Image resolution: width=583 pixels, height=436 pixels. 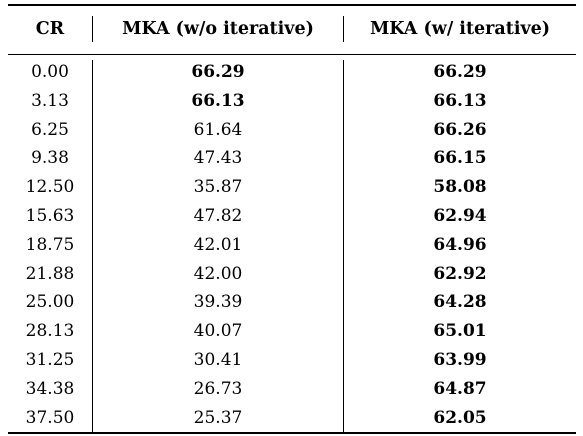 What do you see at coordinates (218, 417) in the screenshot?
I see `cell-mka-without-iterative: 25.37` at bounding box center [218, 417].